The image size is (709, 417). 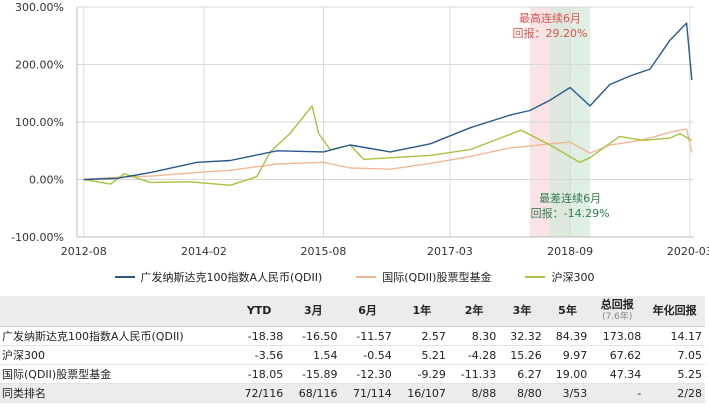 I want to click on table-cell: 8/88, so click(x=474, y=393).